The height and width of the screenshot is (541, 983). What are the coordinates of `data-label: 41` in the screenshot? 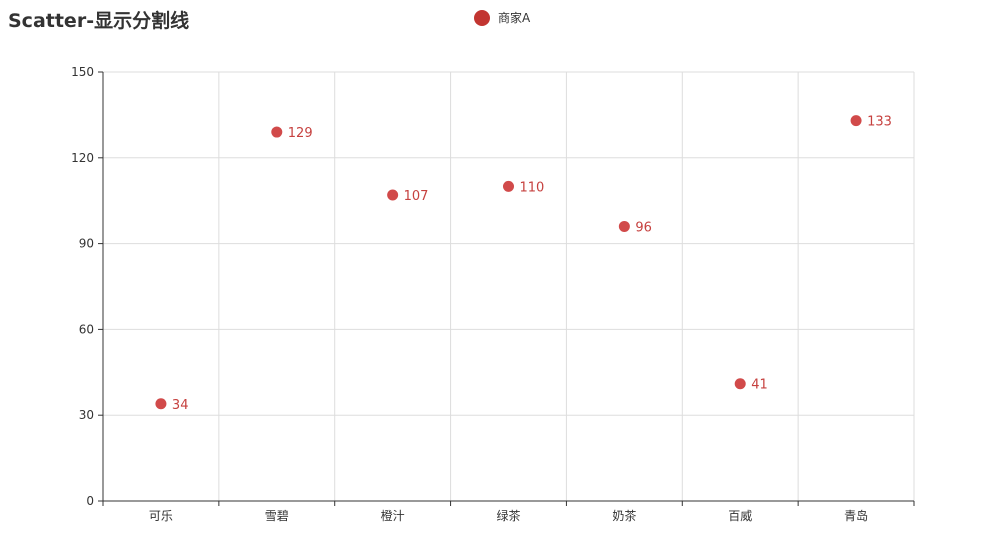 It's located at (759, 385).